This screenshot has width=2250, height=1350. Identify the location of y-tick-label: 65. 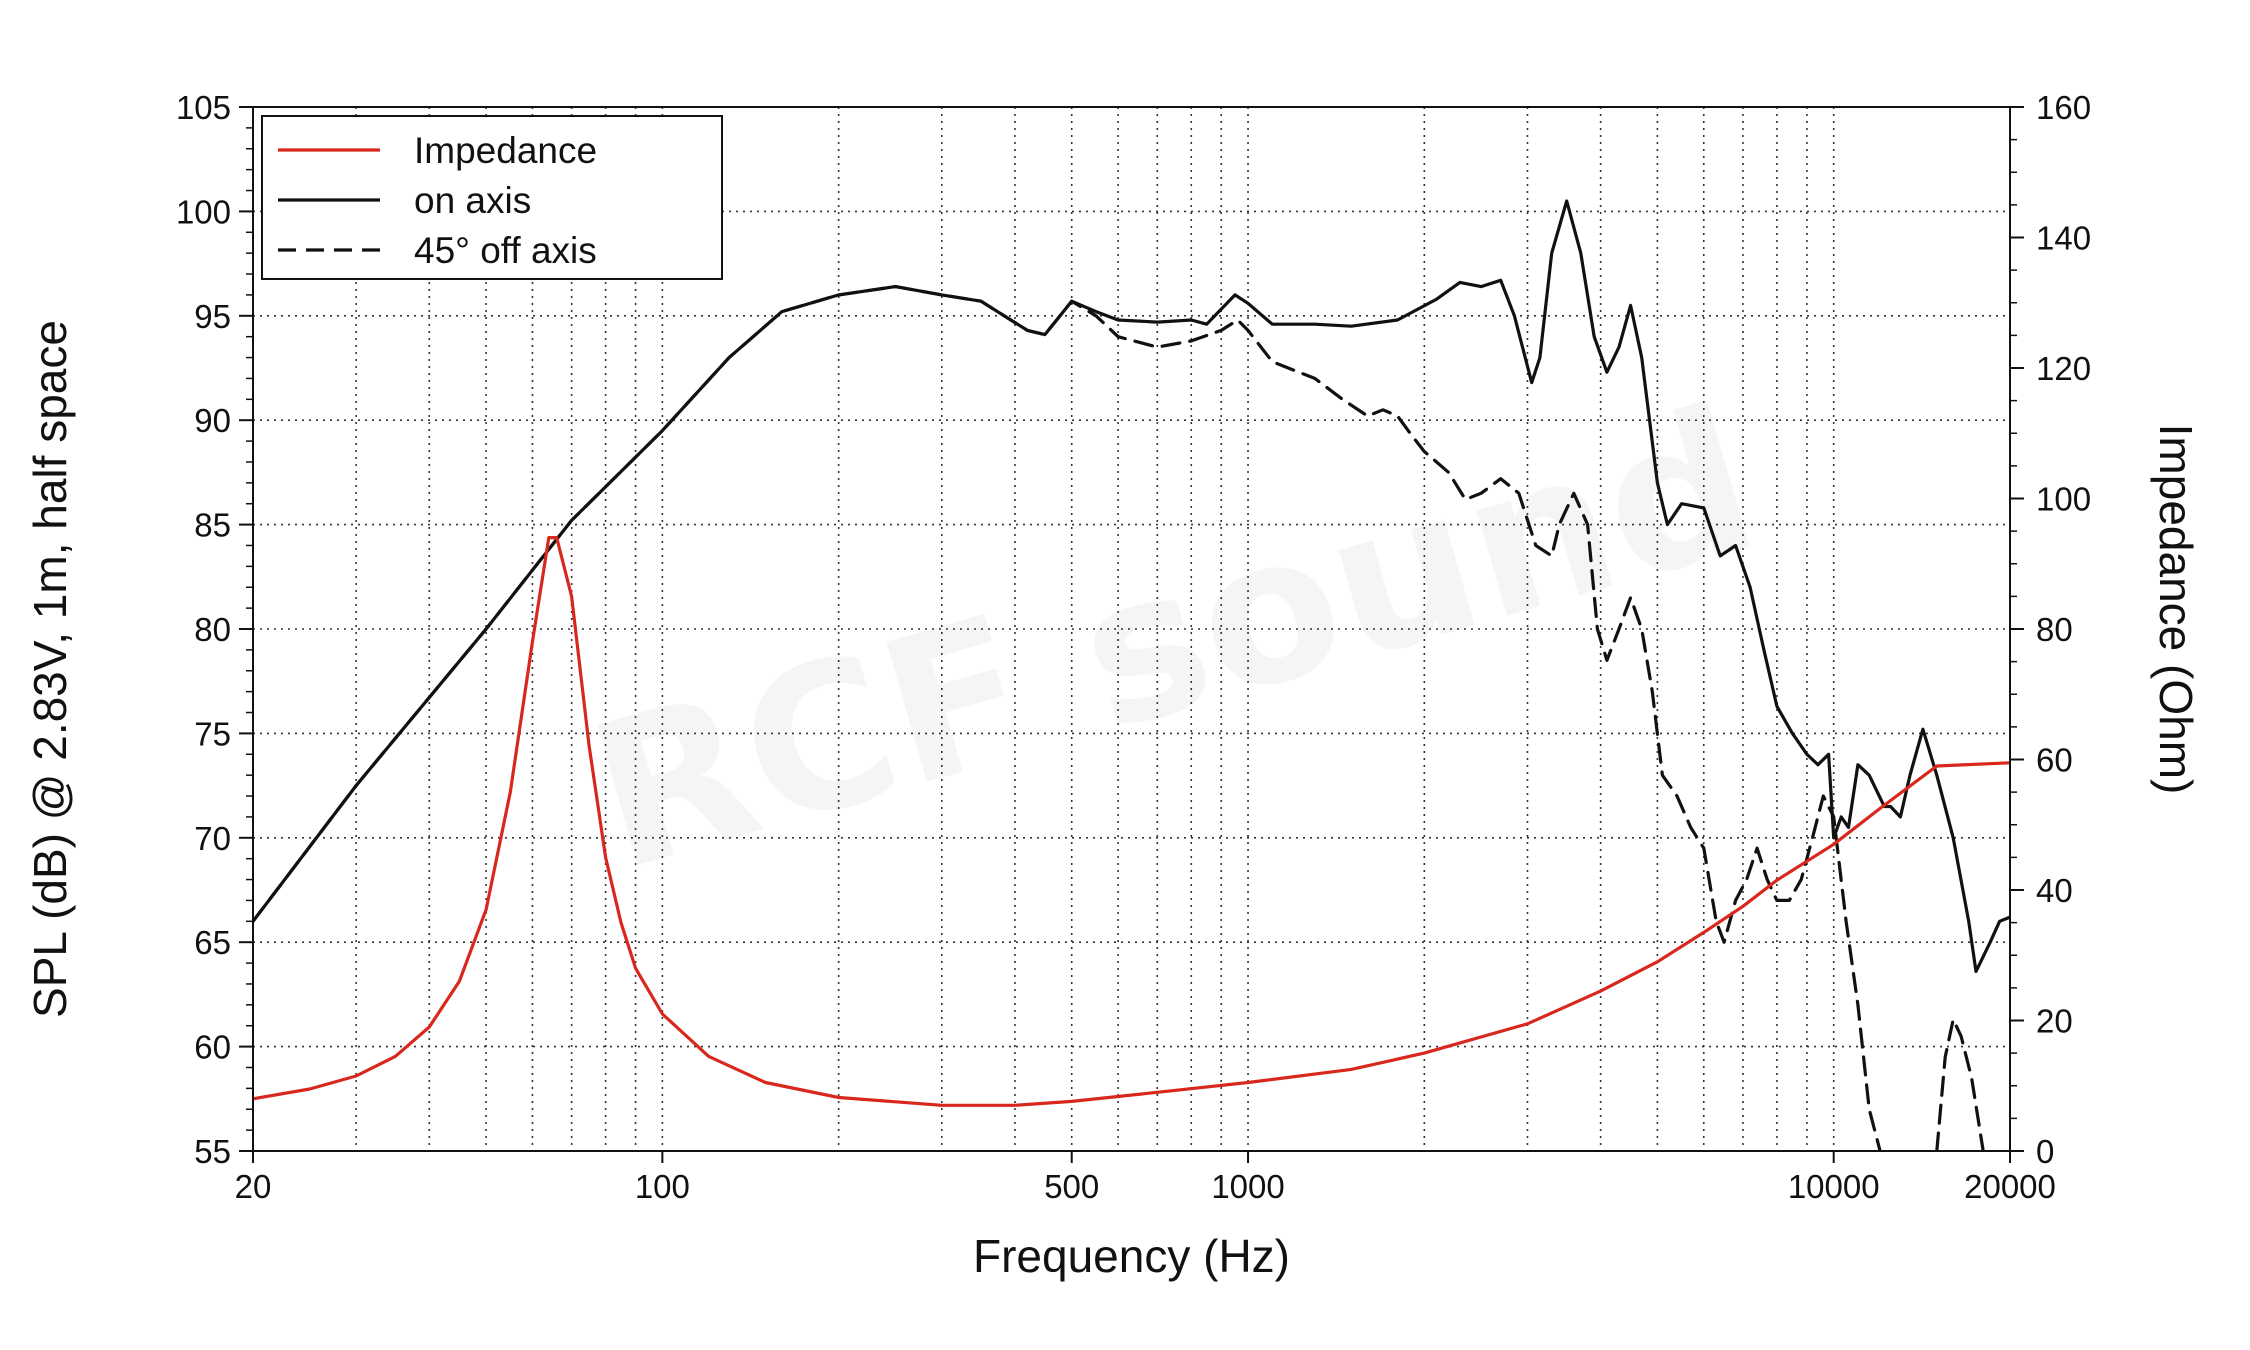
(212, 942).